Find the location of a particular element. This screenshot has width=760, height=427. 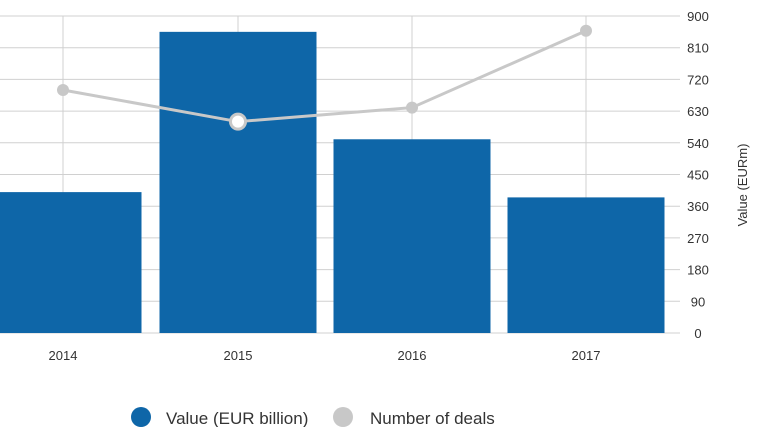

y-tick-label: 900 is located at coordinates (698, 16).